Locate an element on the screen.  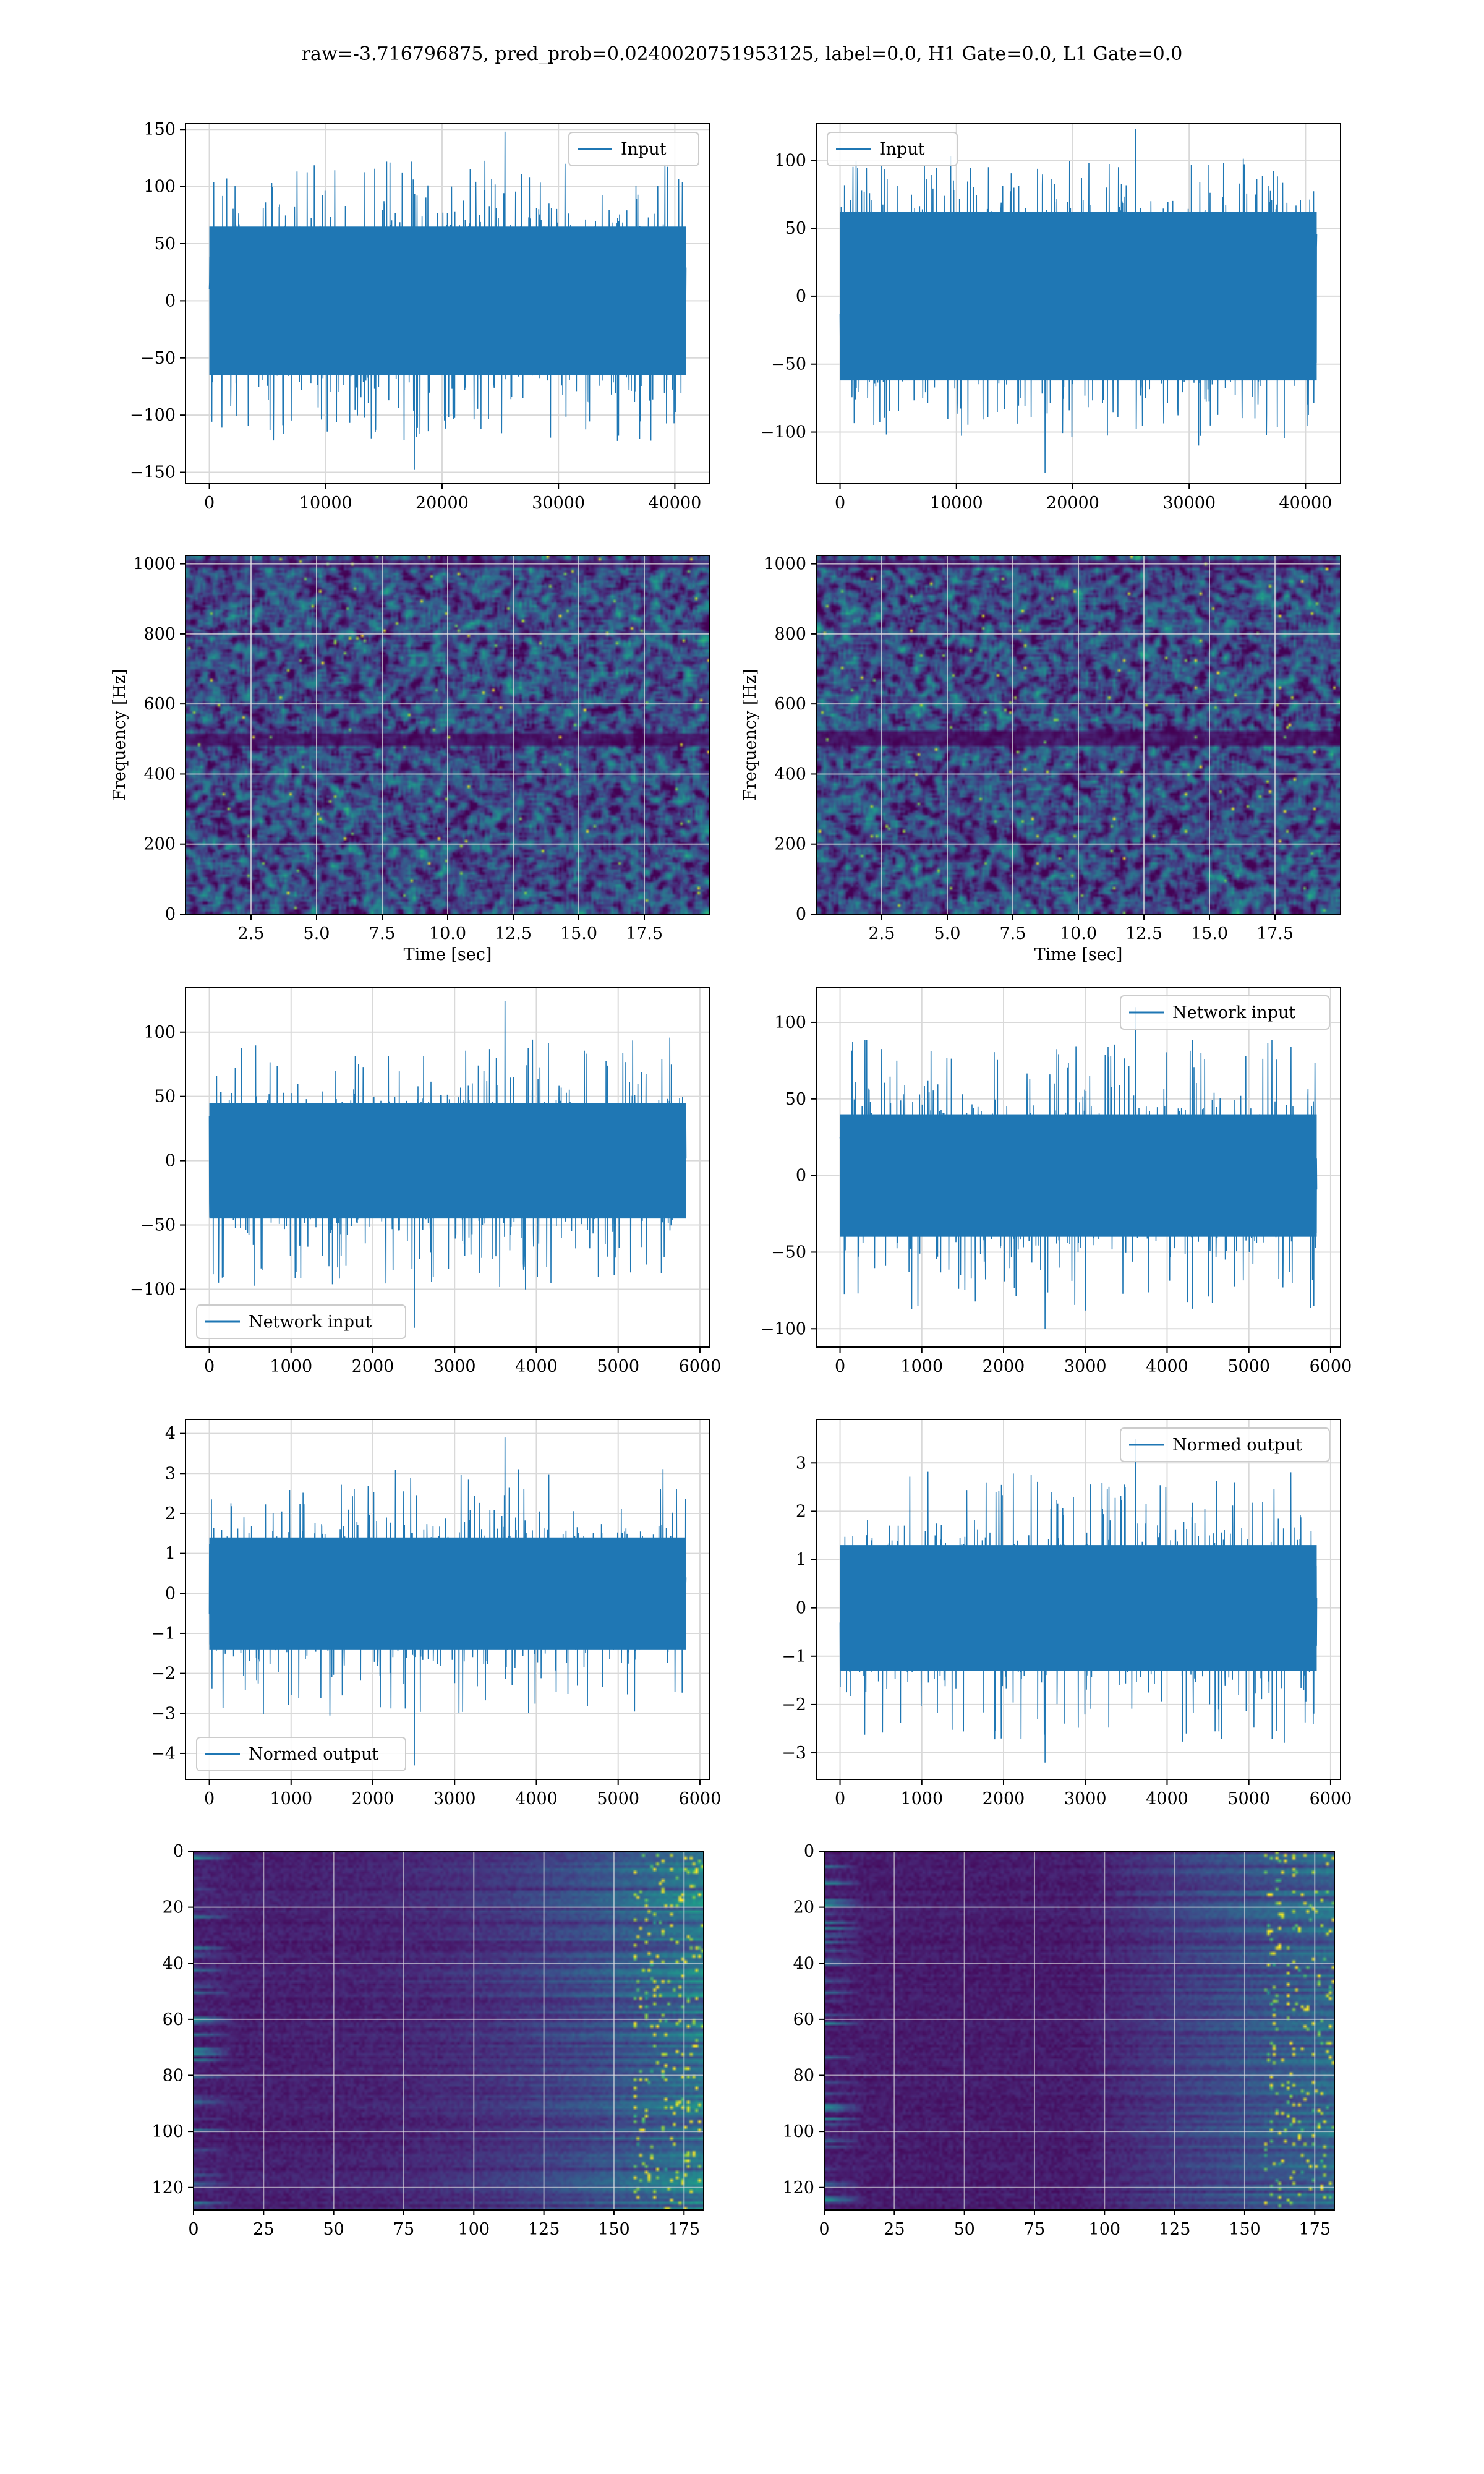
x-tick-label: 7.5 is located at coordinates (382, 933).